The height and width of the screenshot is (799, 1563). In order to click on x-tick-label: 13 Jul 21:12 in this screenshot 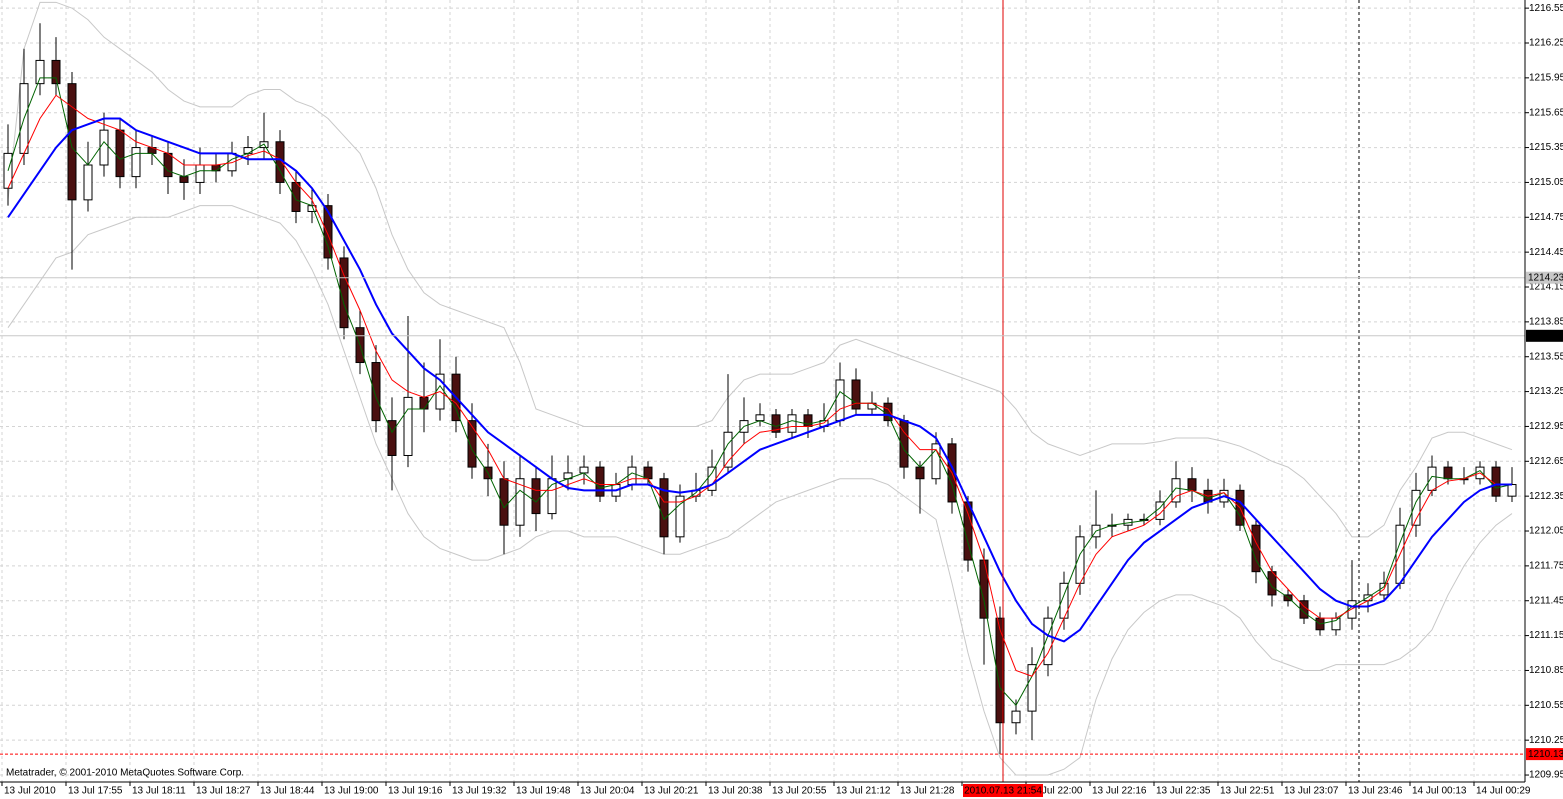, I will do `click(863, 791)`.